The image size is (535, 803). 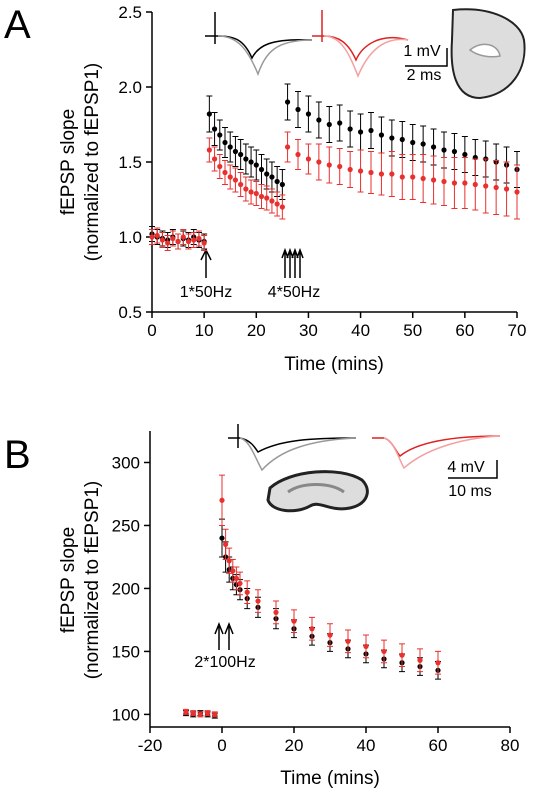 I want to click on x-tick-label: 10, so click(x=204, y=330).